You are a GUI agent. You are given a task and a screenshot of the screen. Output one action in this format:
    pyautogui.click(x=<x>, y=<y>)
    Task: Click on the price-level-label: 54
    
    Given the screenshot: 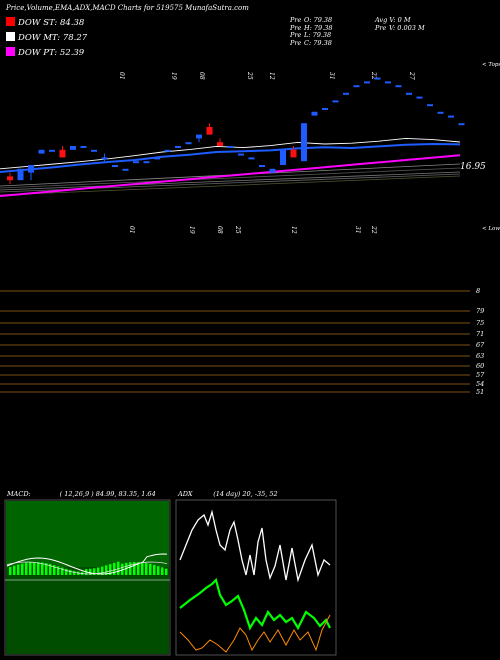 What is the action you would take?
    pyautogui.click(x=480, y=384)
    